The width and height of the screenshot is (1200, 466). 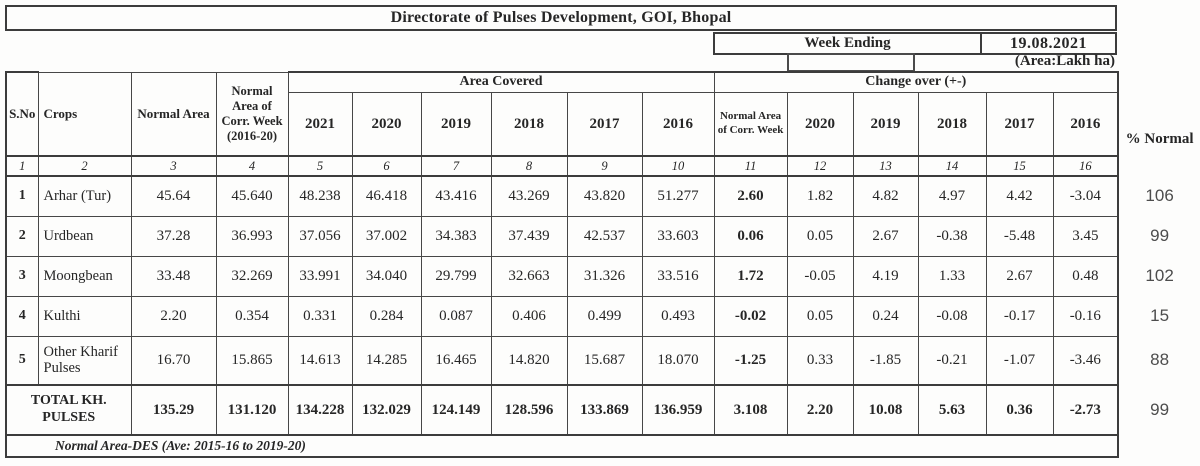 I want to click on col-header-crops: Crops, so click(x=84, y=114).